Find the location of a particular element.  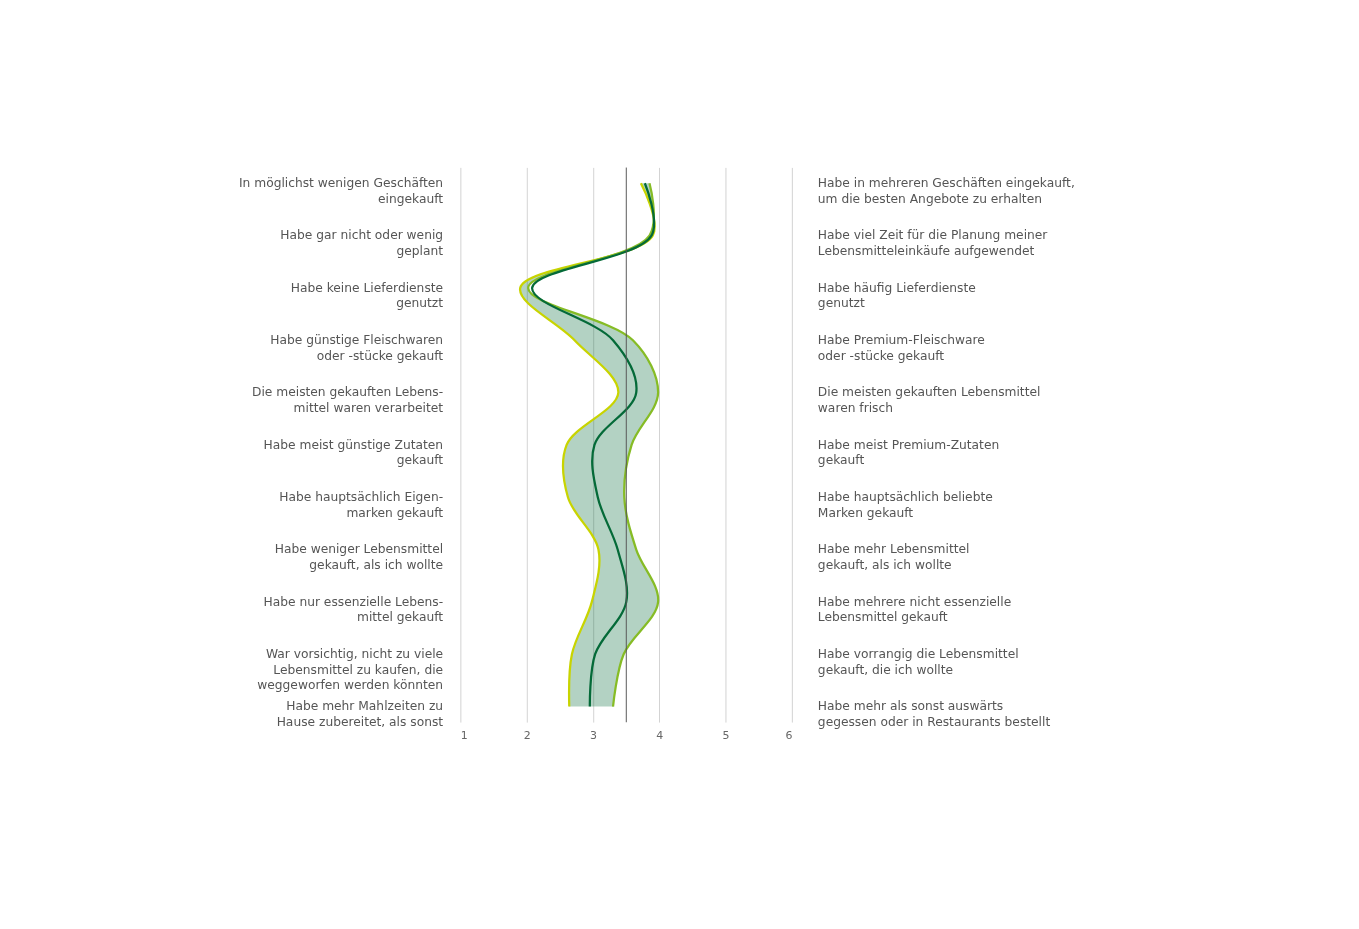

x-tick-label: 4 is located at coordinates (660, 735).